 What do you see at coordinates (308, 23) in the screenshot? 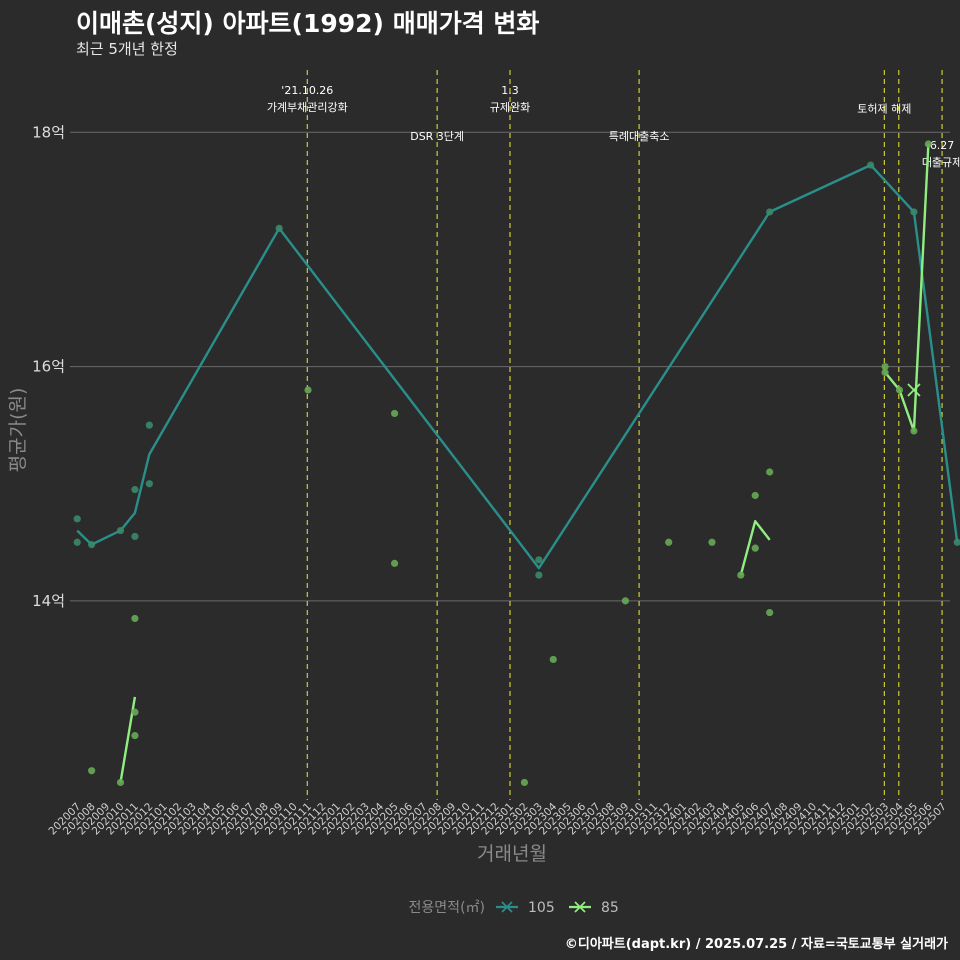
I see `chart-title: 이매촌(성지) 아파트(1992) 매매가격 변화` at bounding box center [308, 23].